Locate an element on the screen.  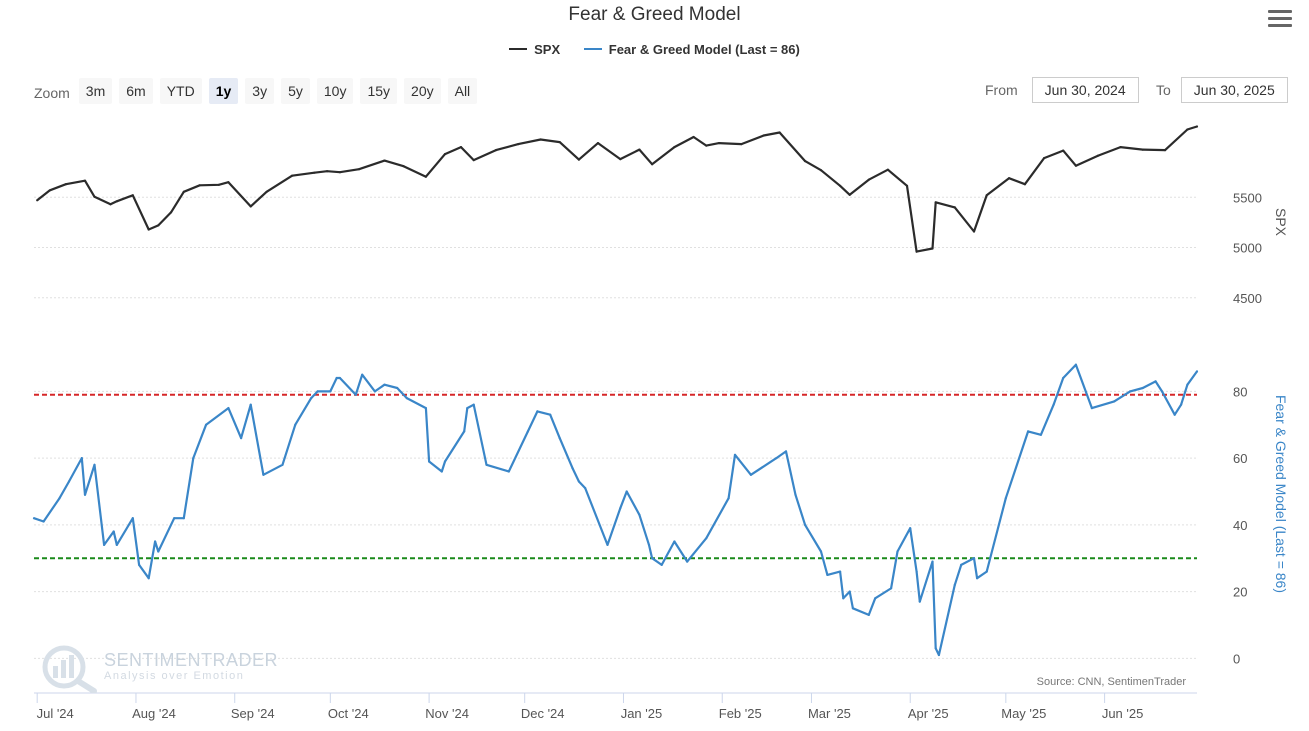
watermark-tagline: Analysis over Emotion is located at coordinates (174, 676).